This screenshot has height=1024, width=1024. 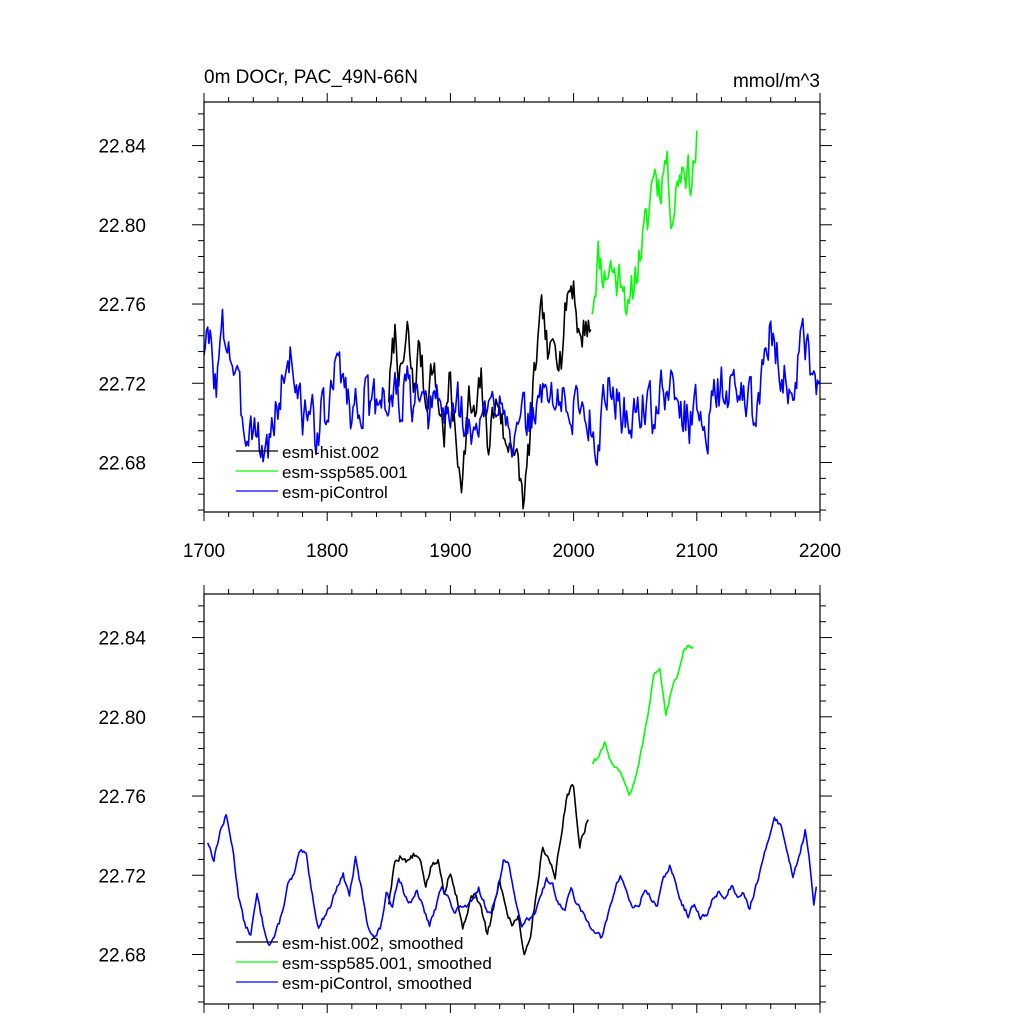 I want to click on legend-label-picontrol-smoothed: esm-piControl, smoothed, so click(x=377, y=983).